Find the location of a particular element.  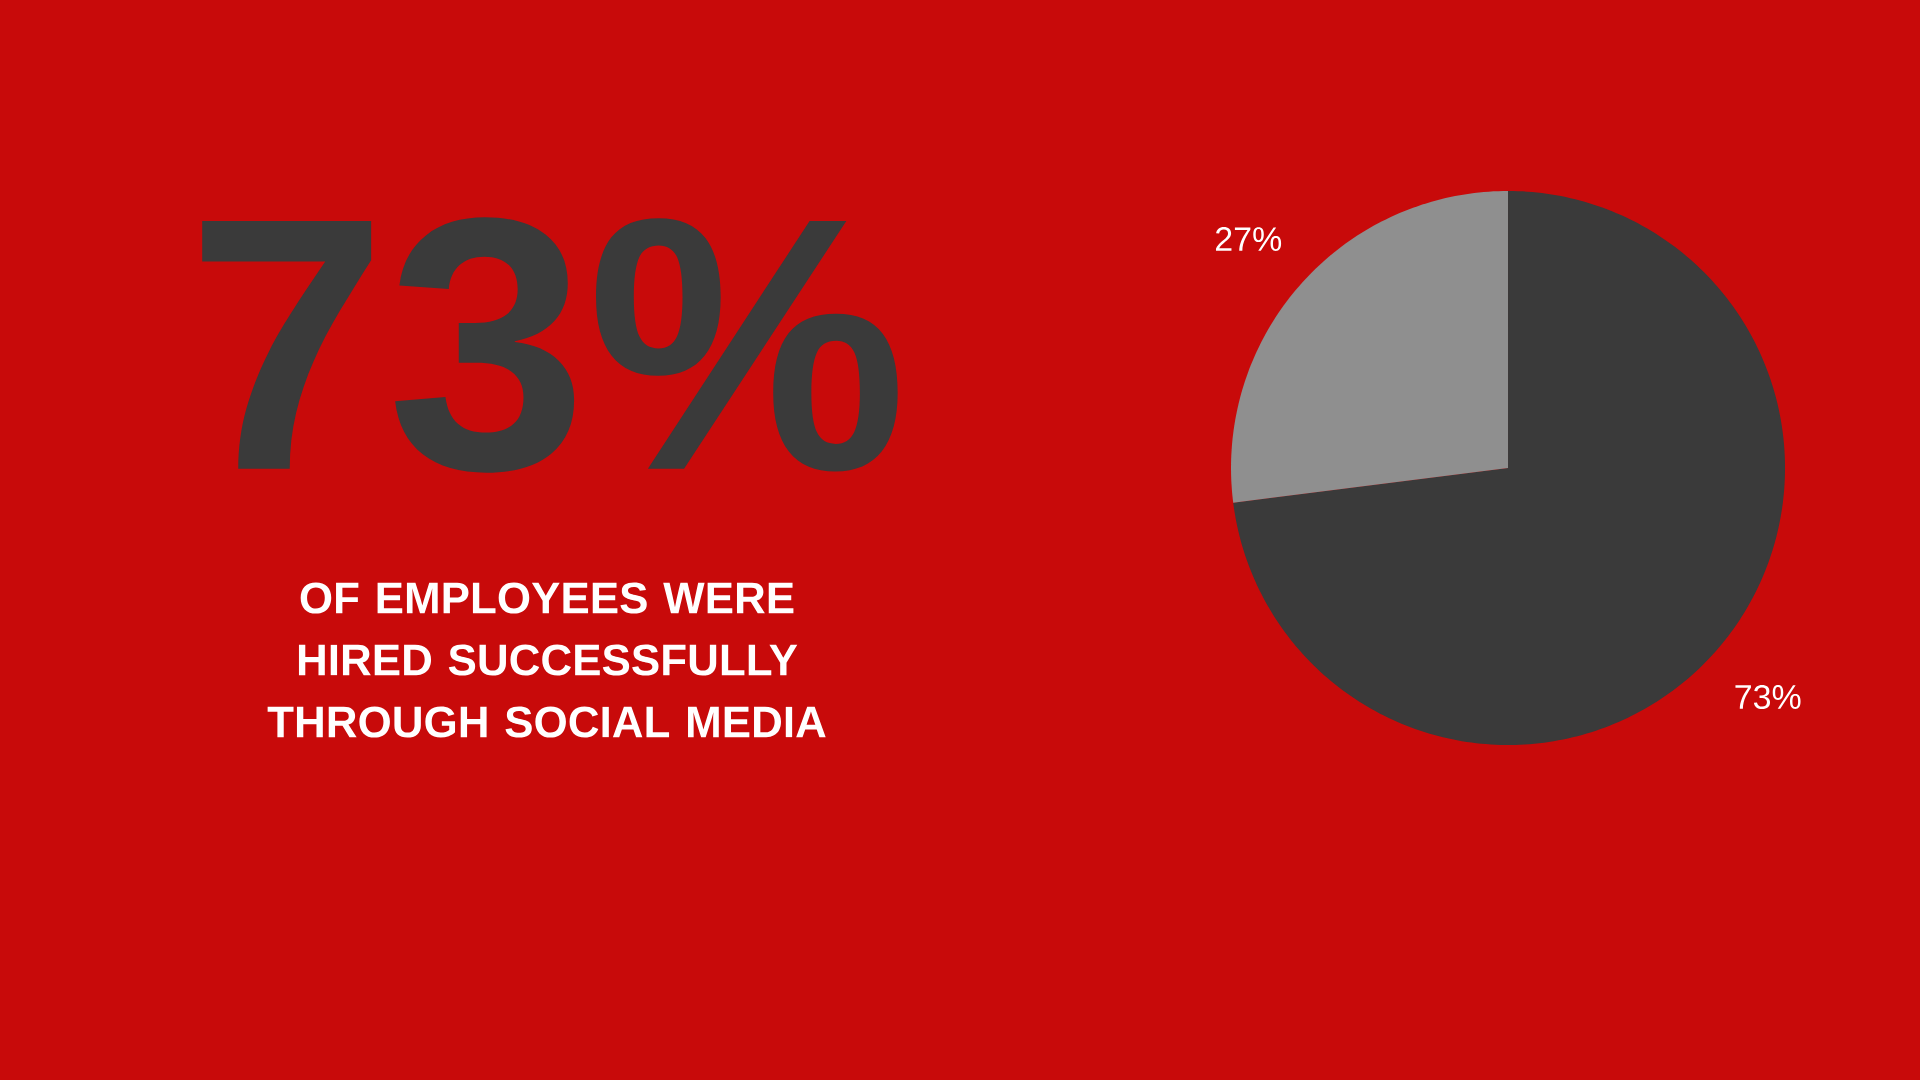

data-label: 27% is located at coordinates (1248, 239).